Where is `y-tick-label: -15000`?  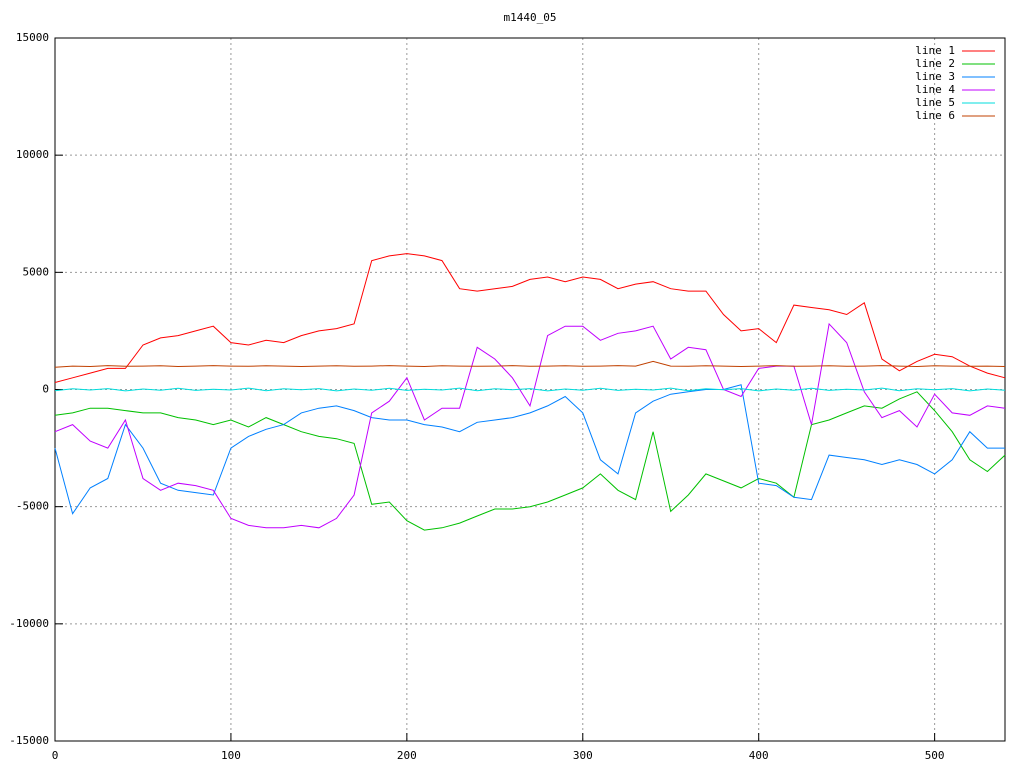
y-tick-label: -15000 is located at coordinates (29, 740).